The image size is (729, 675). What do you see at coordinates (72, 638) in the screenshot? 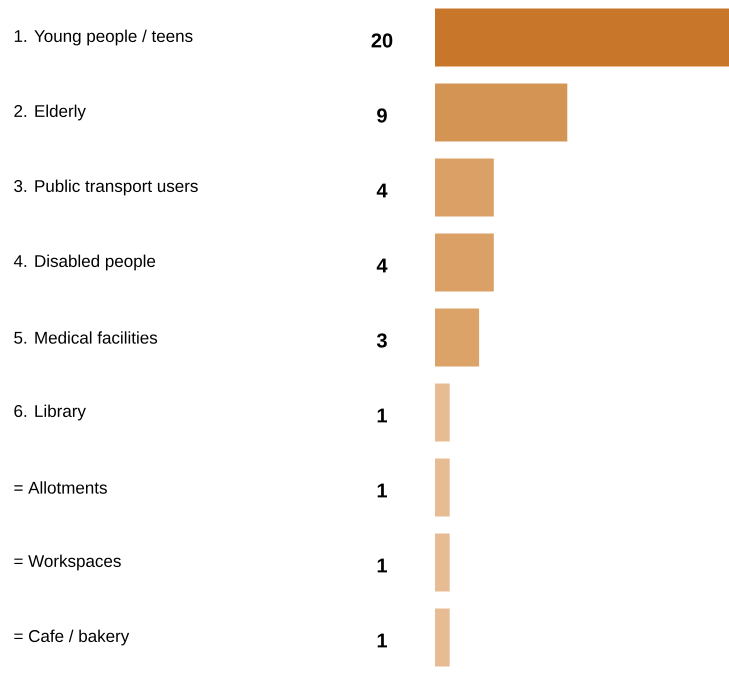
I see `y-tick-label: = Cafe / bakery` at bounding box center [72, 638].